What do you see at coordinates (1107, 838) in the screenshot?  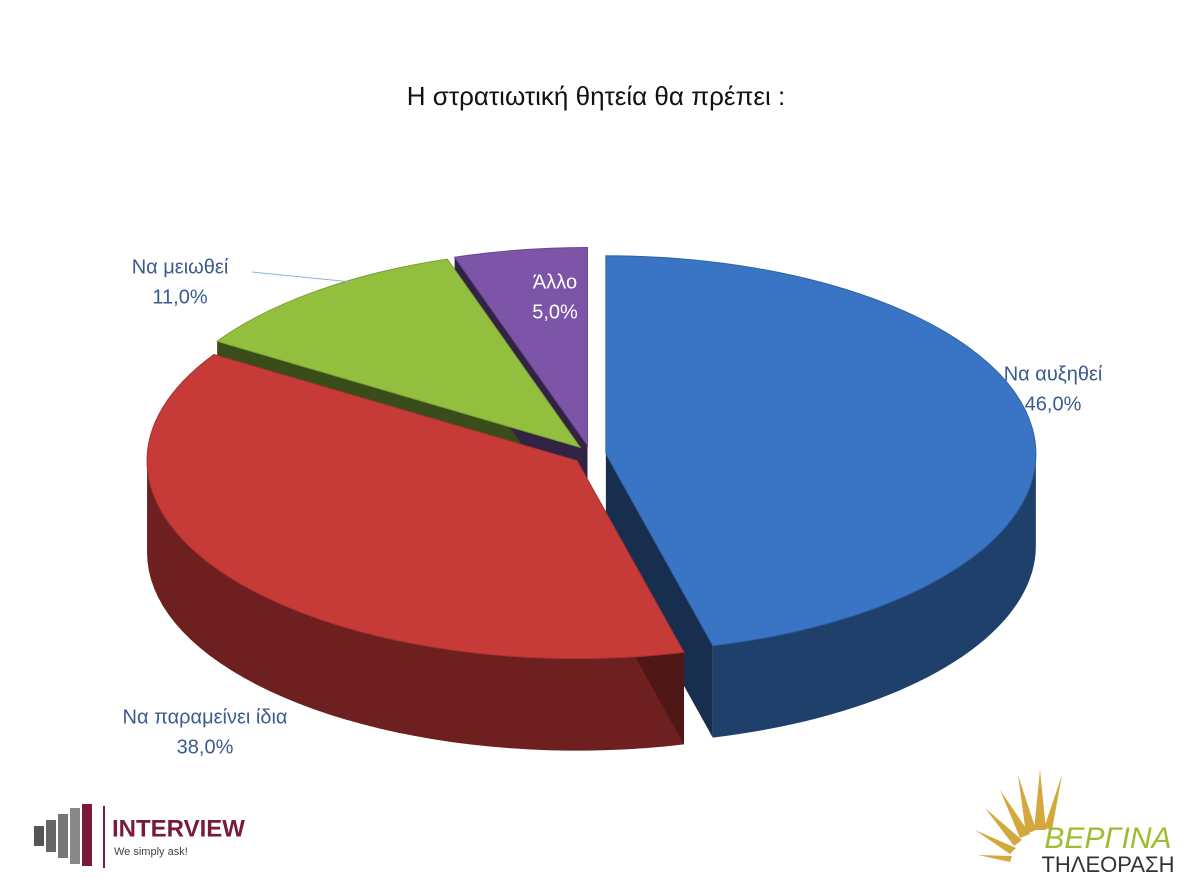 I see `logo-name: ΒΕΡΓΙΝΑ` at bounding box center [1107, 838].